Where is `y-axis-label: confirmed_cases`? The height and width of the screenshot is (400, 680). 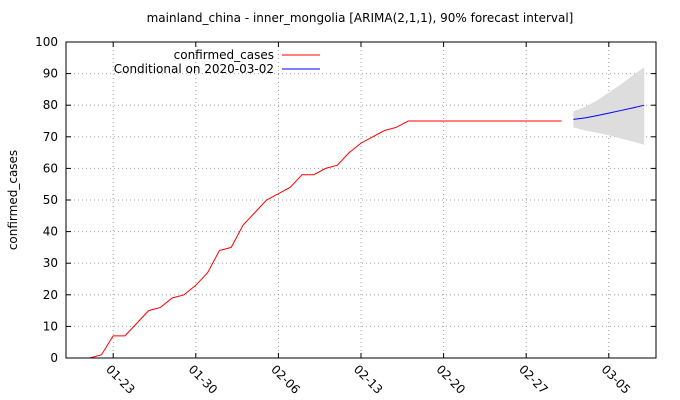 y-axis-label: confirmed_cases is located at coordinates (13, 200).